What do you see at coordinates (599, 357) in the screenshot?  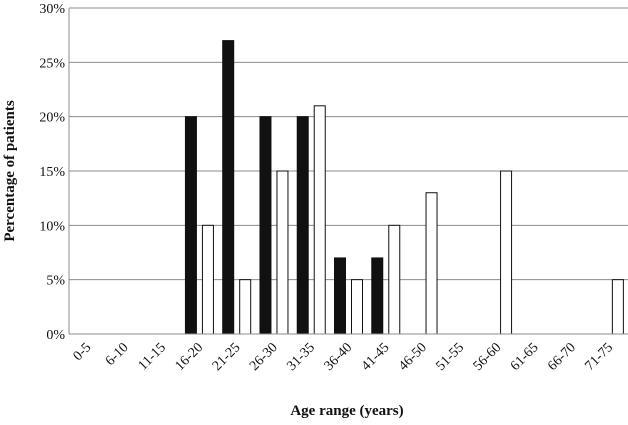 I see `x-tick-label: 71-75` at bounding box center [599, 357].